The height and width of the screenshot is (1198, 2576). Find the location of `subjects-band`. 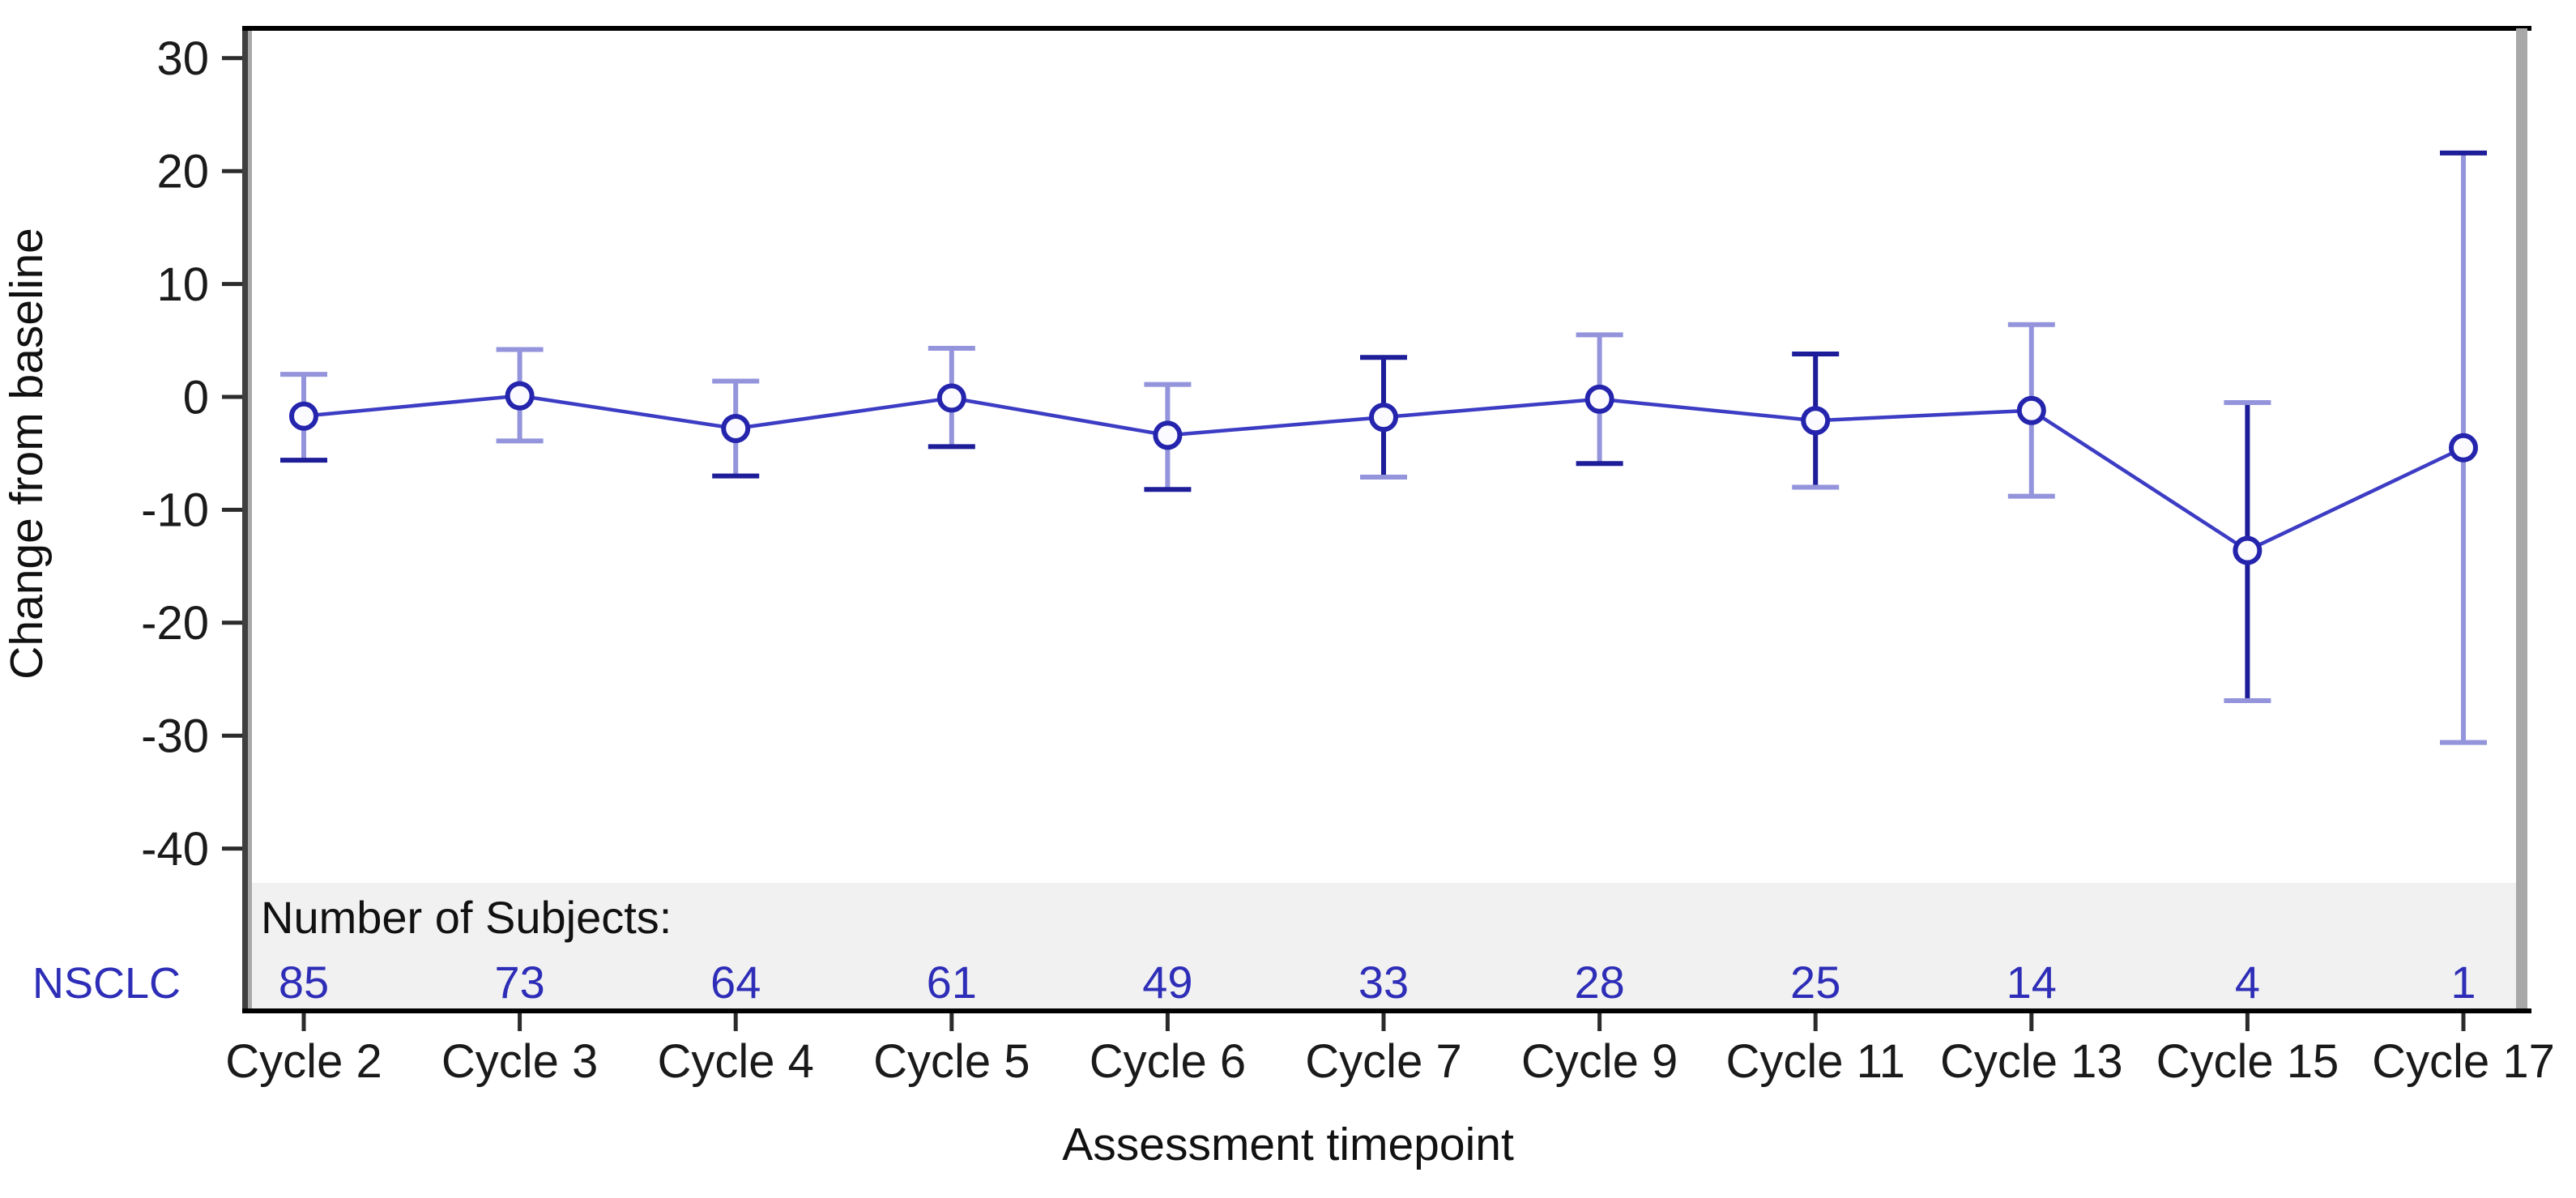

subjects-band is located at coordinates (1382, 945).